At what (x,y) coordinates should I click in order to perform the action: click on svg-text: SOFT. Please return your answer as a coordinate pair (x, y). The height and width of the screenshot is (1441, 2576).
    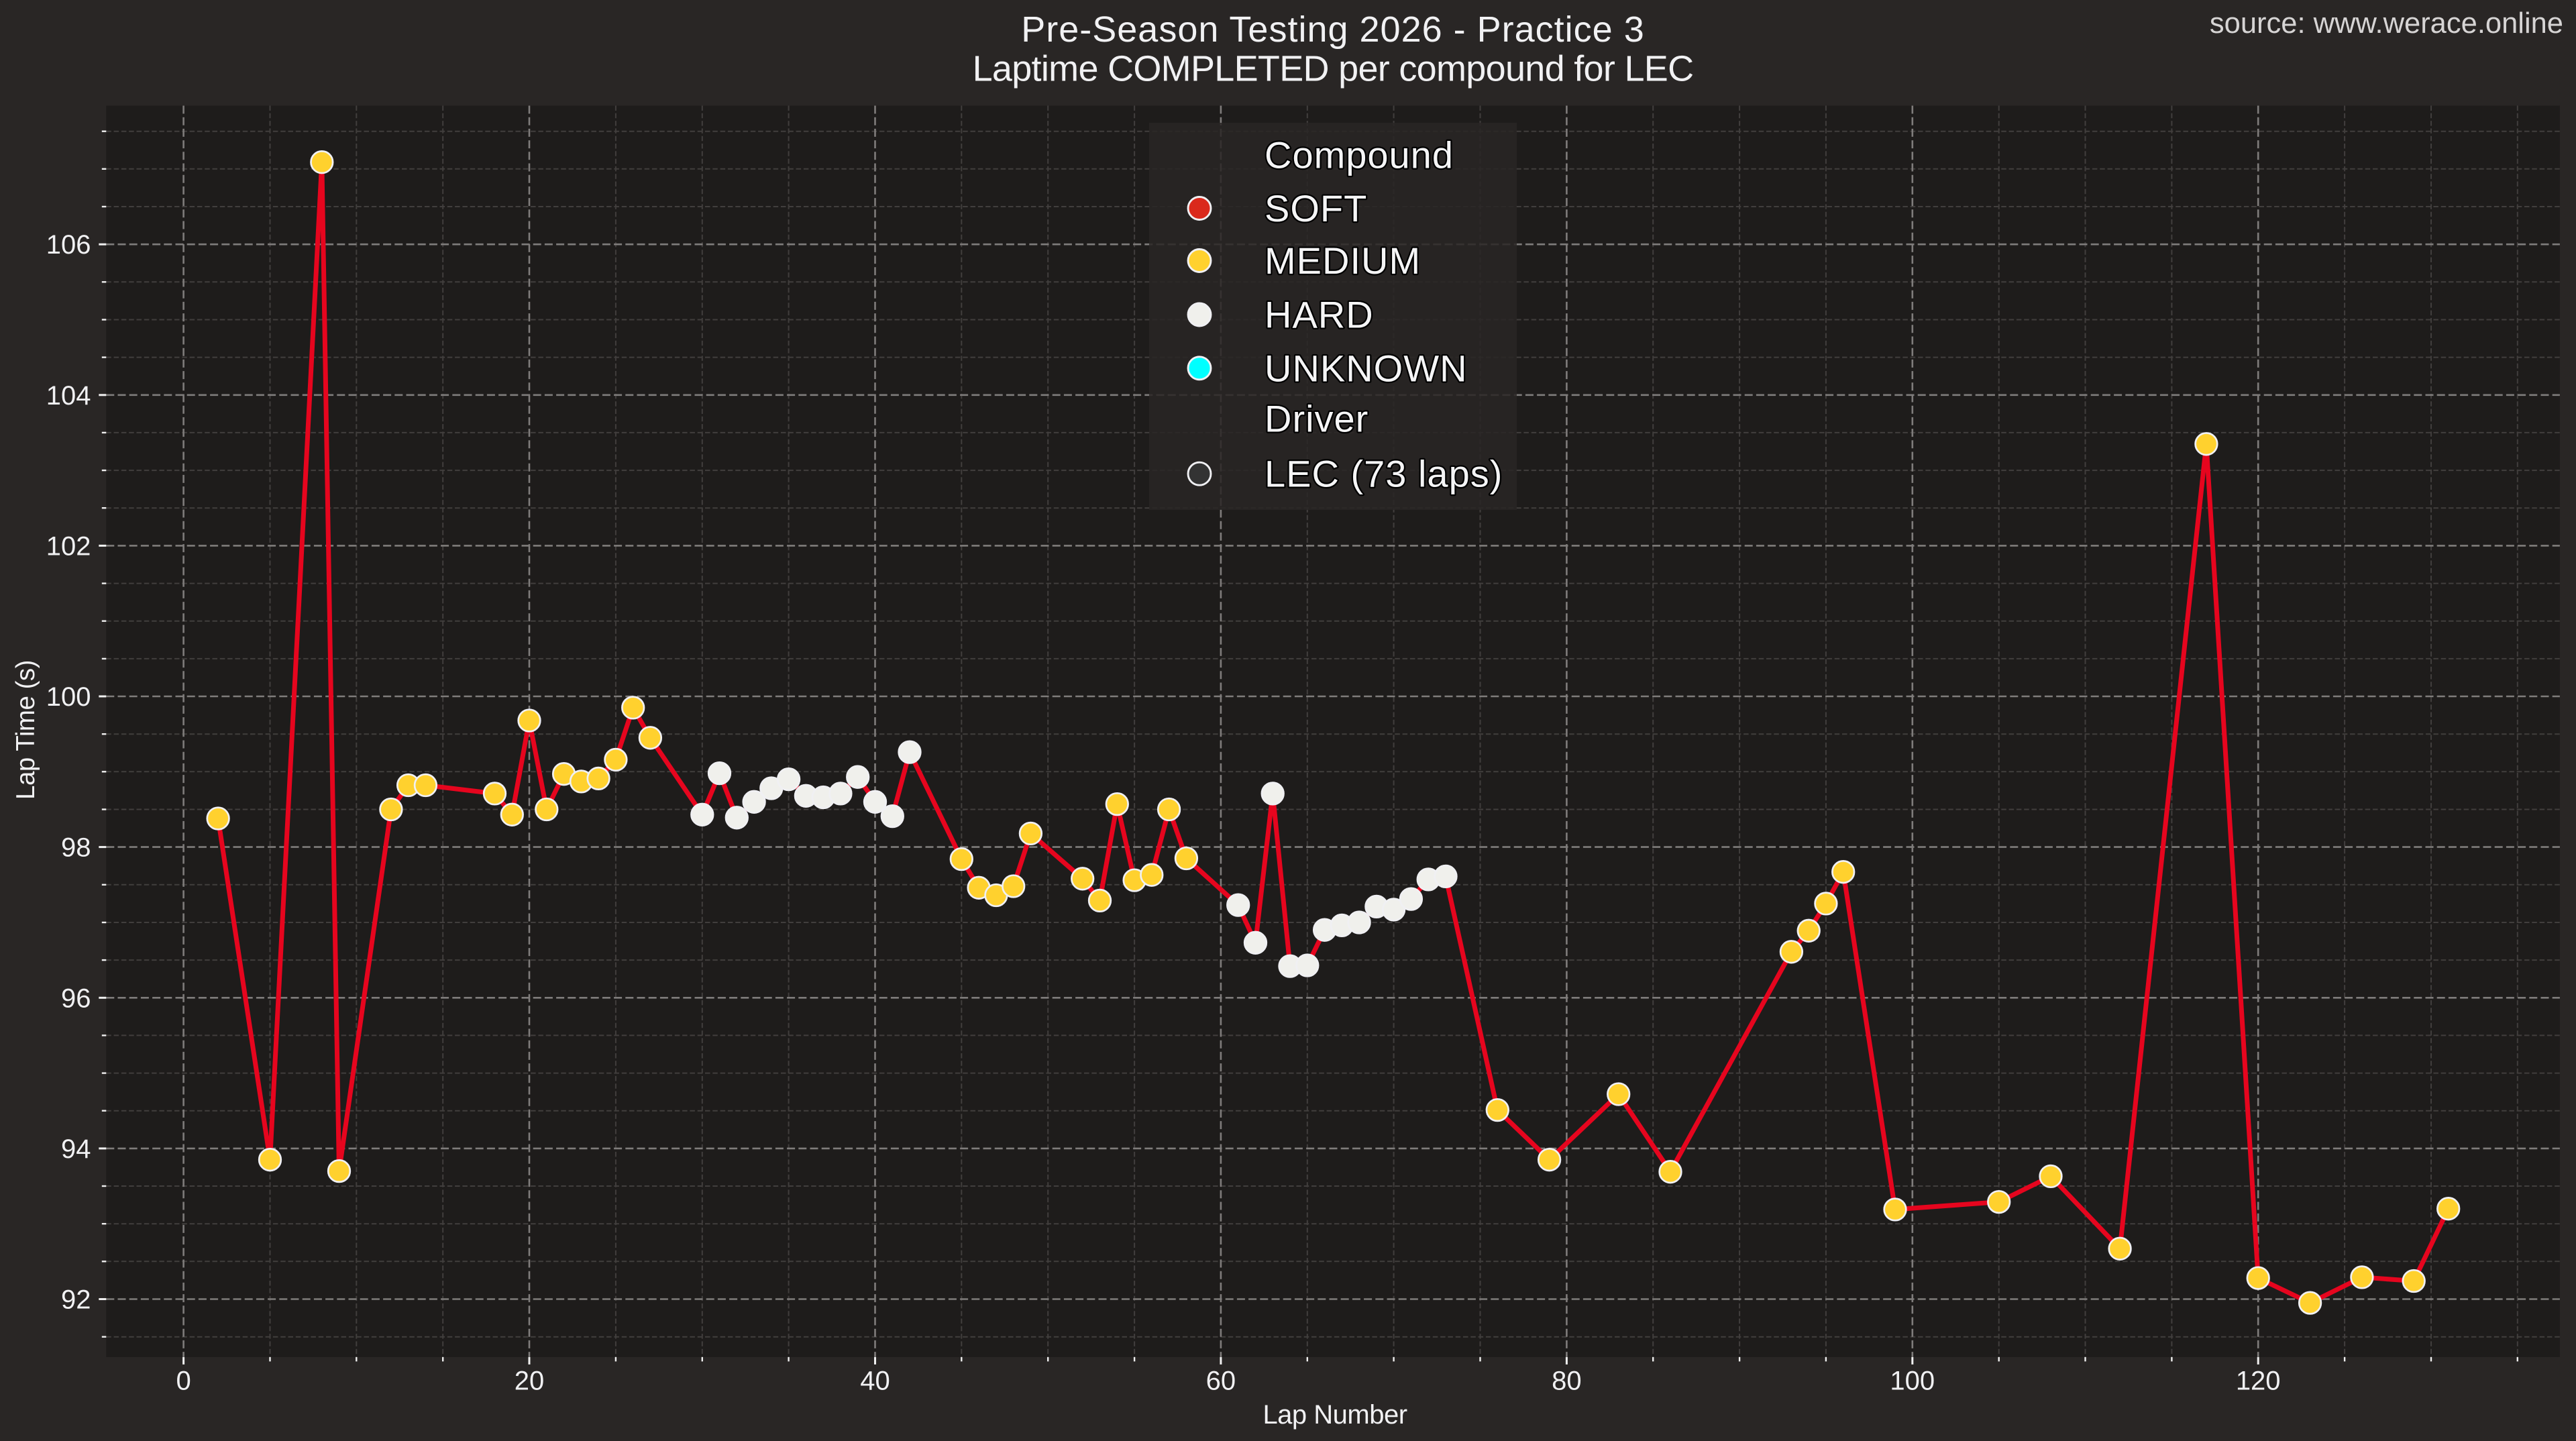
    Looking at the image, I should click on (1316, 208).